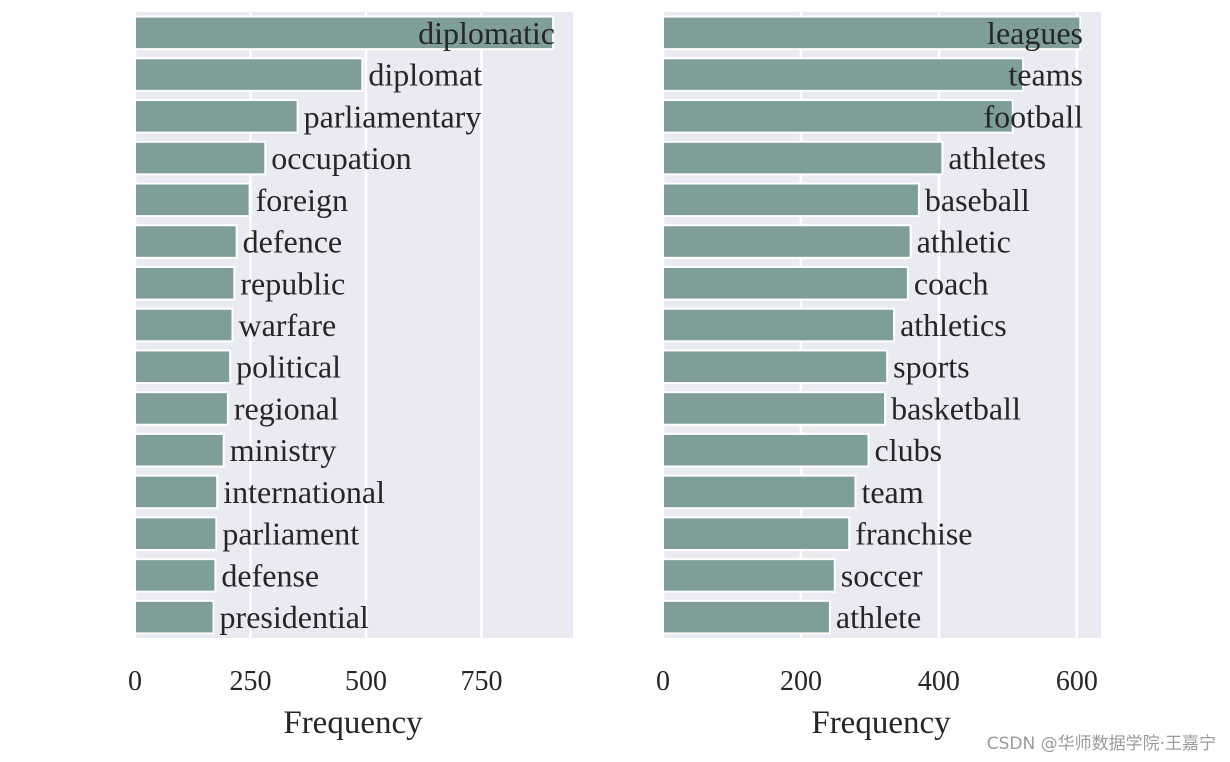 The width and height of the screenshot is (1230, 762). What do you see at coordinates (344, 33) in the screenshot?
I see `bar-diplomatic` at bounding box center [344, 33].